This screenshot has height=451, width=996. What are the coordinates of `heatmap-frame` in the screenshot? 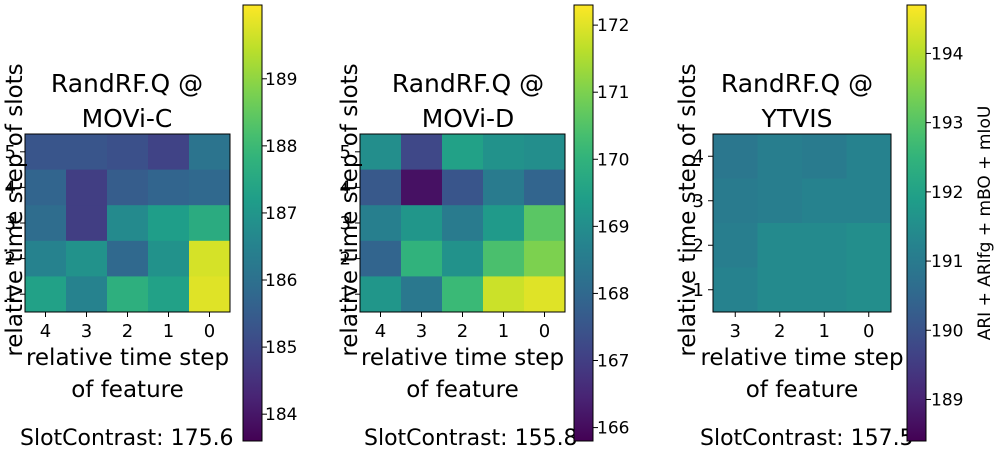 It's located at (802, 223).